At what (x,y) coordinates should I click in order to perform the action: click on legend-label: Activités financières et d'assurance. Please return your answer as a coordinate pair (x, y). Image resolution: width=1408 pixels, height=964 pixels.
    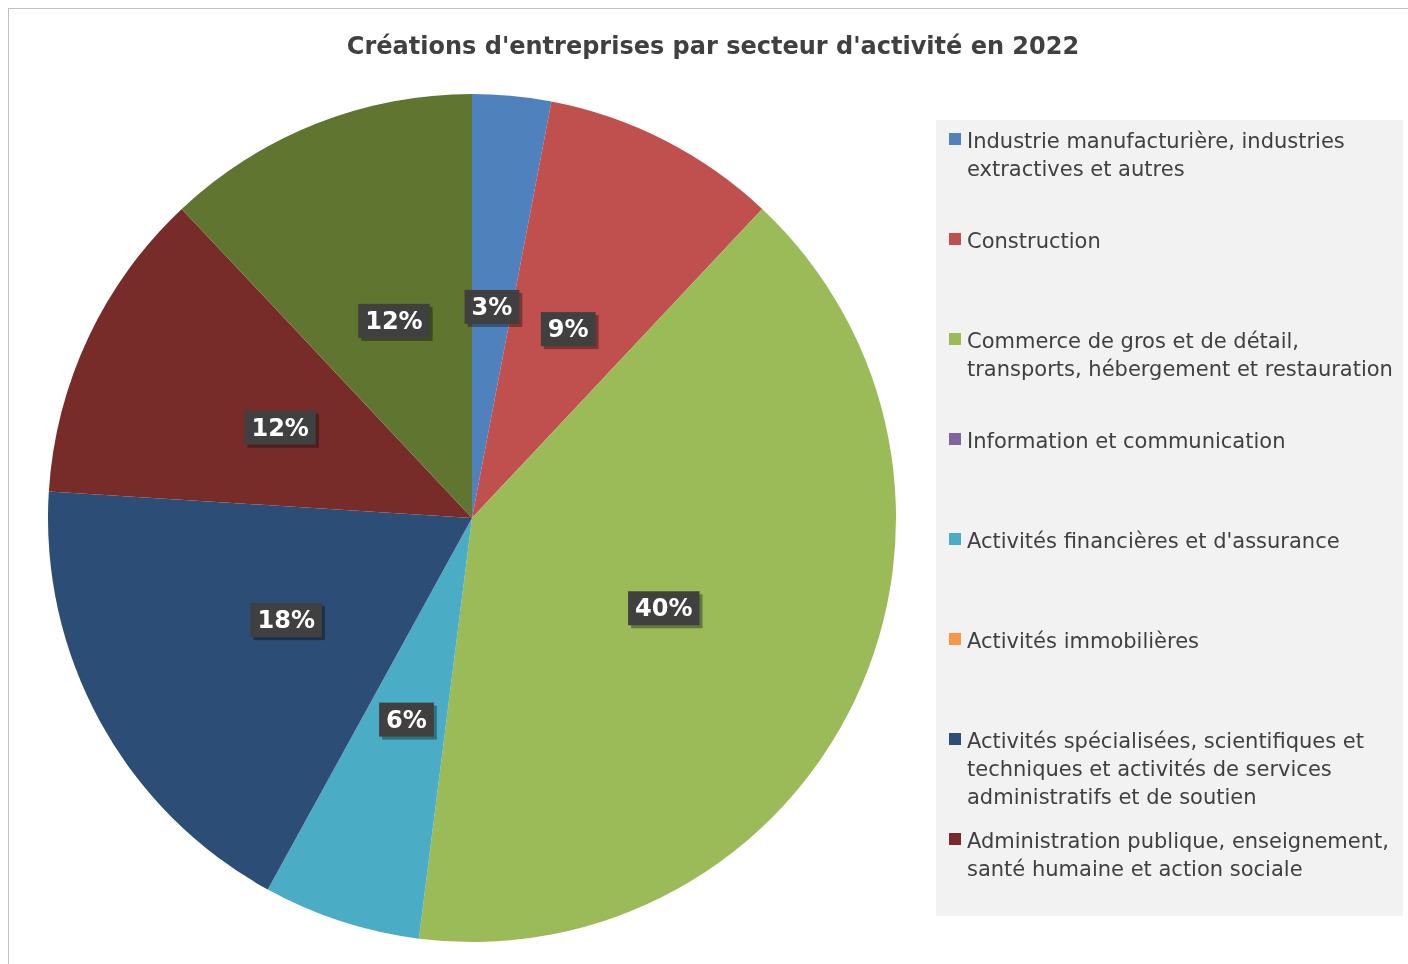
    Looking at the image, I should click on (1153, 541).